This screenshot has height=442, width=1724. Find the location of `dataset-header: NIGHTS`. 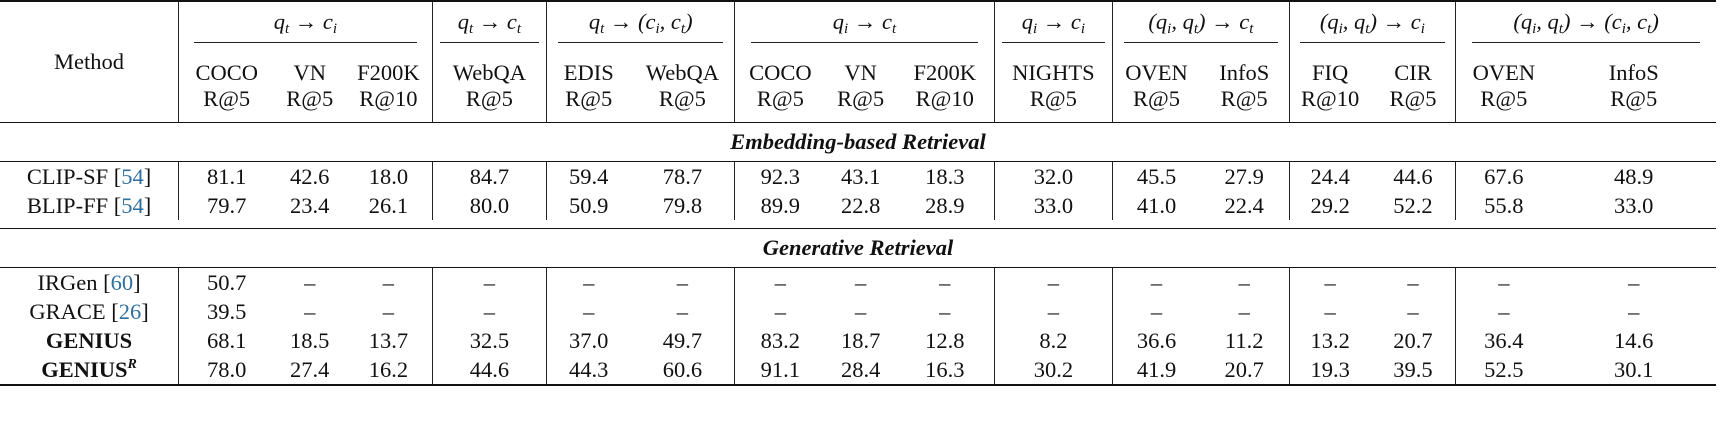

dataset-header: NIGHTS is located at coordinates (1053, 67).